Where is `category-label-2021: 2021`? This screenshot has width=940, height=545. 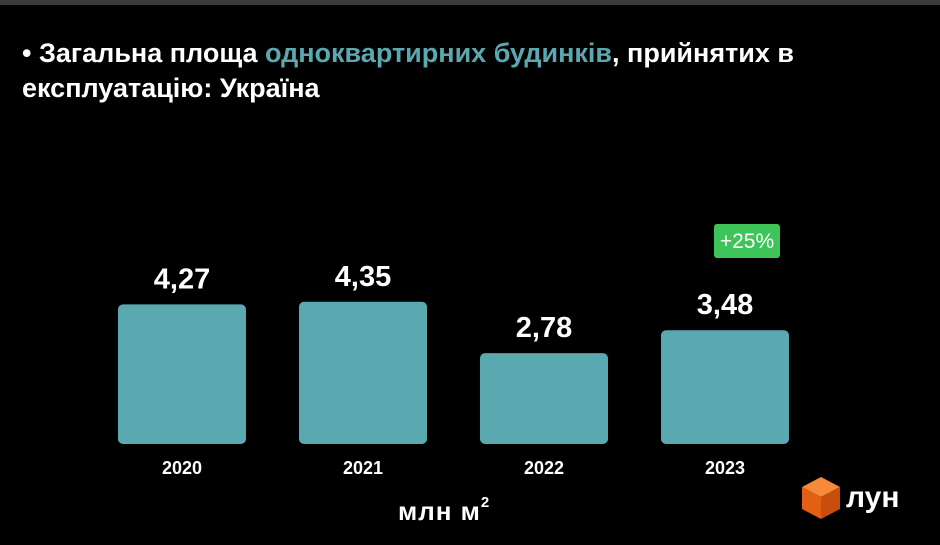
category-label-2021: 2021 is located at coordinates (363, 468).